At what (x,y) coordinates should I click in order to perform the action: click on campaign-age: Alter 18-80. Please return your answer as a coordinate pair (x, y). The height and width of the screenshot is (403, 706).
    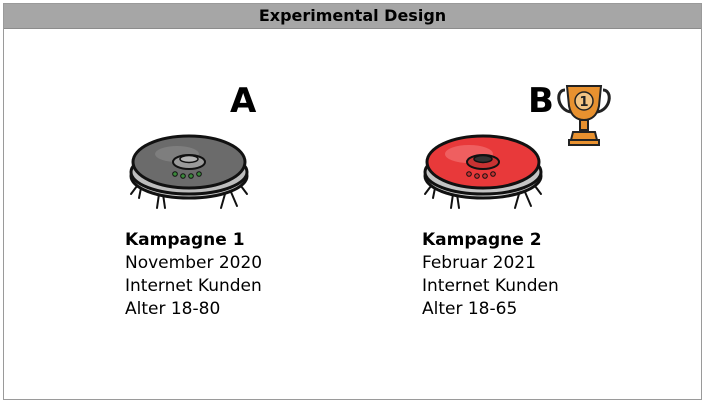
    Looking at the image, I should click on (173, 309).